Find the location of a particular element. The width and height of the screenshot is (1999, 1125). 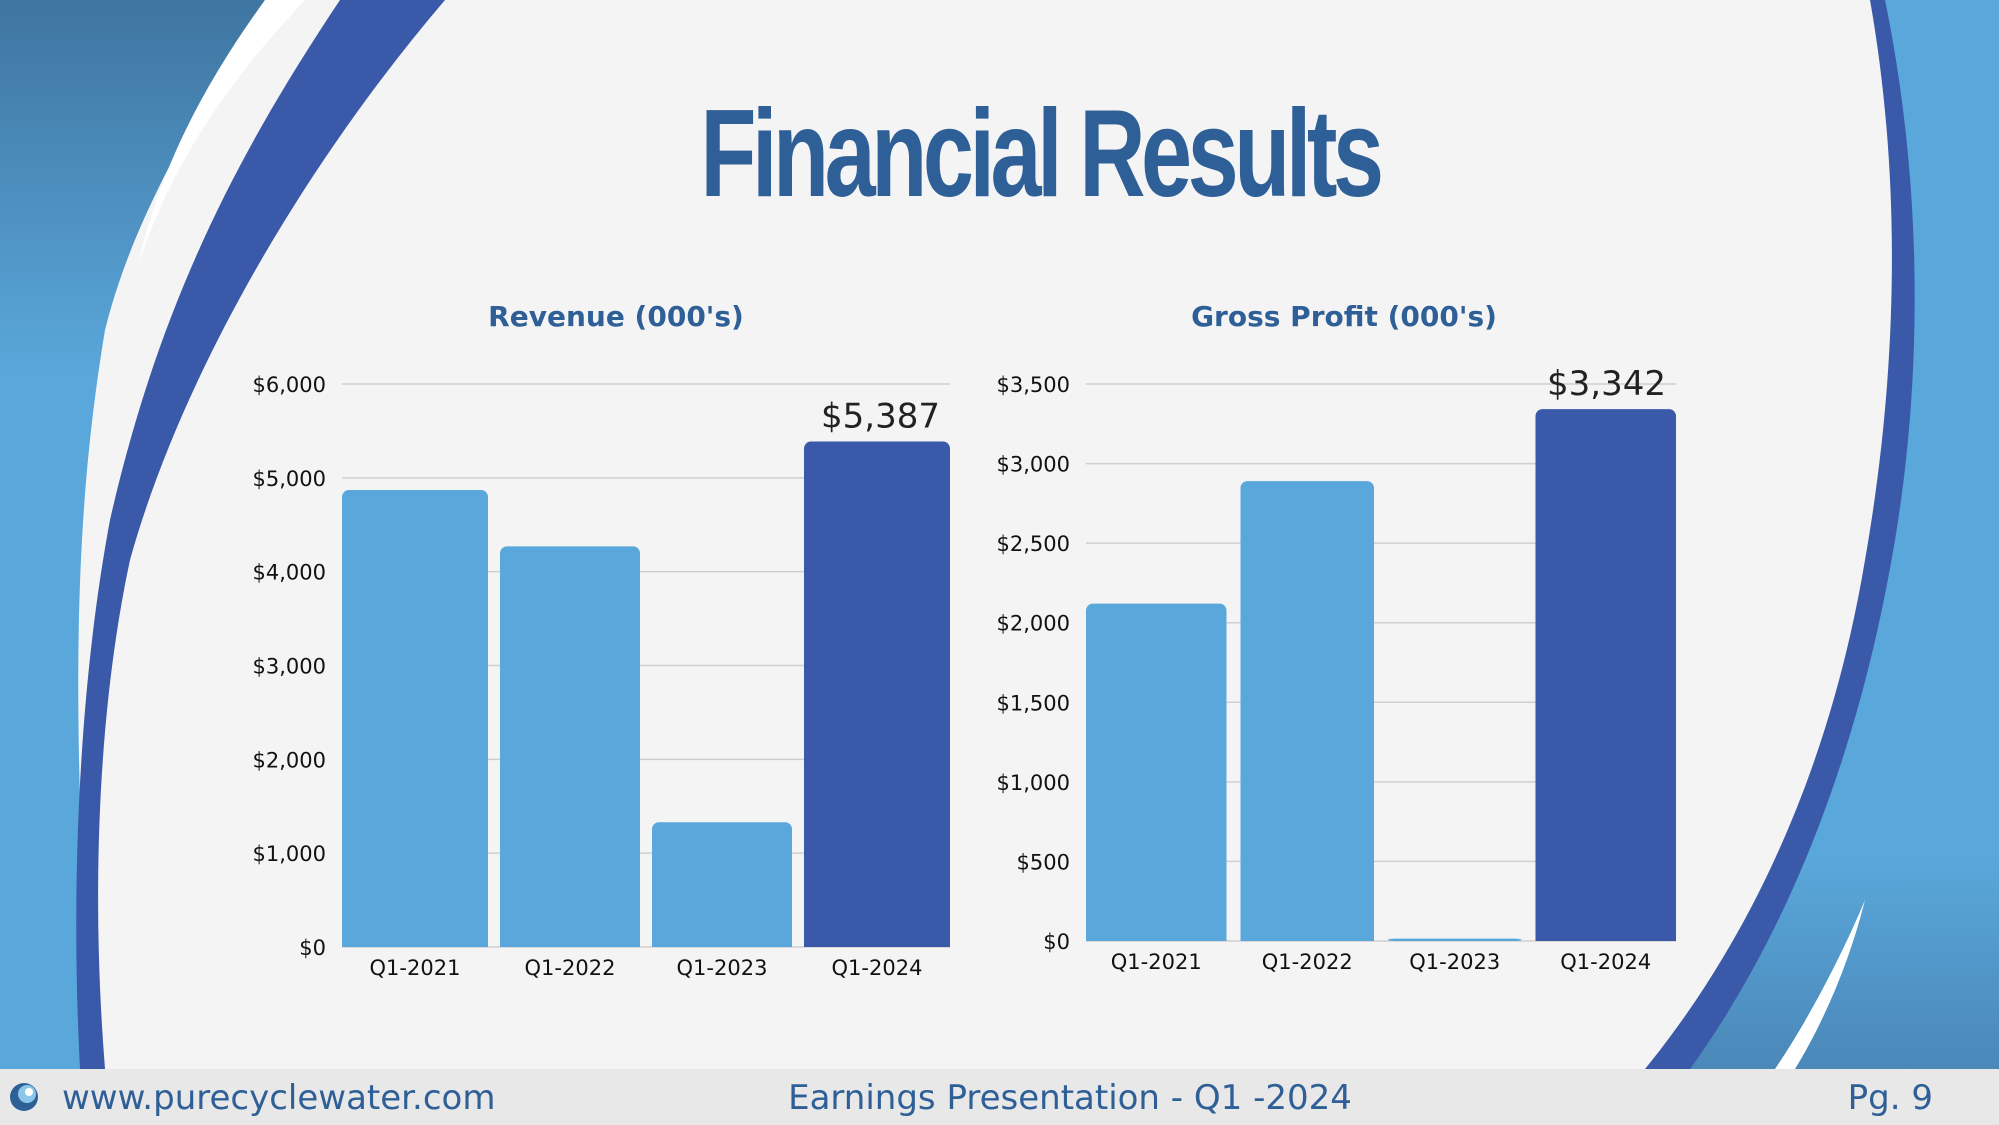

footer-website-link: www.purecyclewater.com is located at coordinates (279, 1098).